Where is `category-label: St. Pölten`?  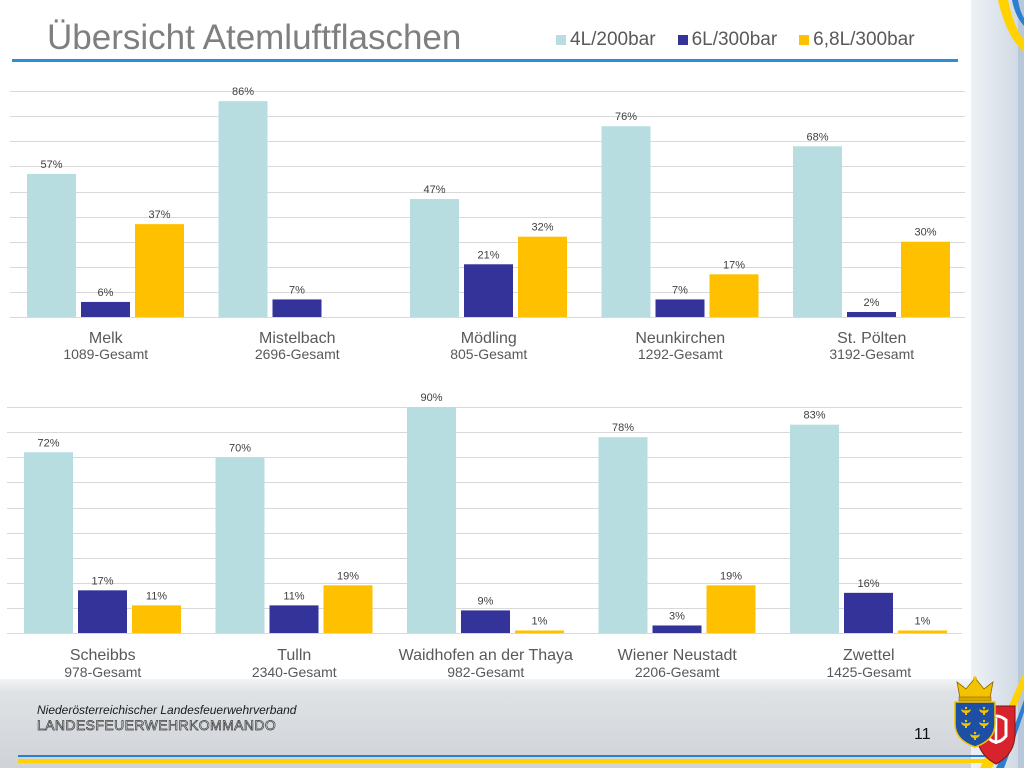
category-label: St. Pölten is located at coordinates (871, 338).